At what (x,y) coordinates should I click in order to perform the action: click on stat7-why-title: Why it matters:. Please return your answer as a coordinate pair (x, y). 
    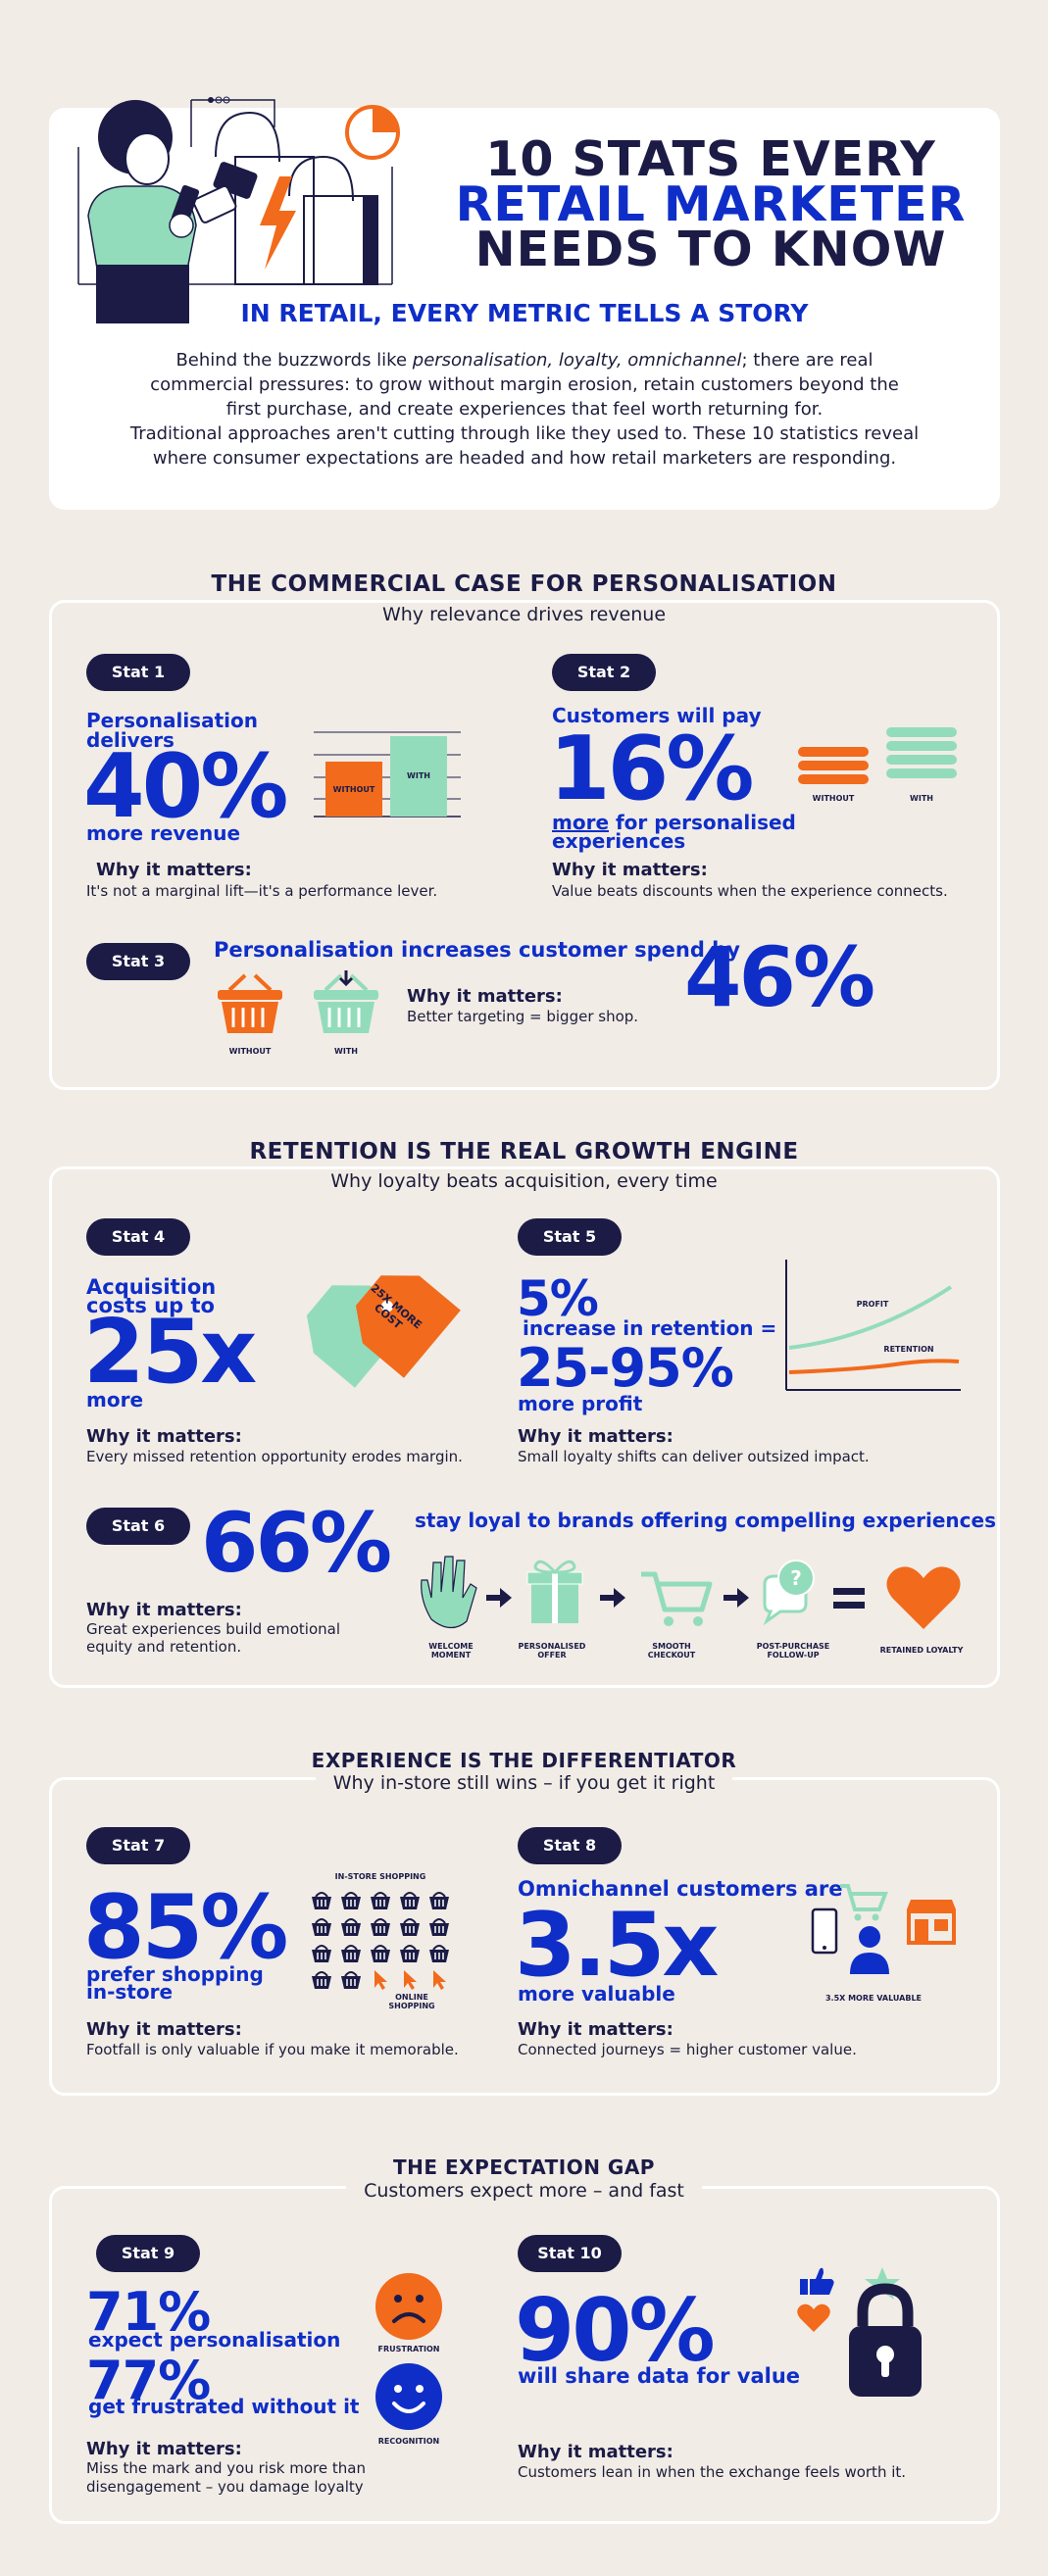
    Looking at the image, I should click on (164, 2029).